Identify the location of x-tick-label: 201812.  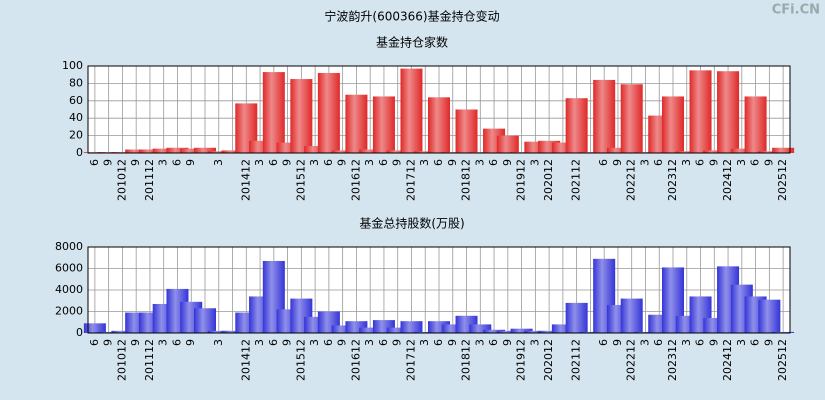
(466, 180).